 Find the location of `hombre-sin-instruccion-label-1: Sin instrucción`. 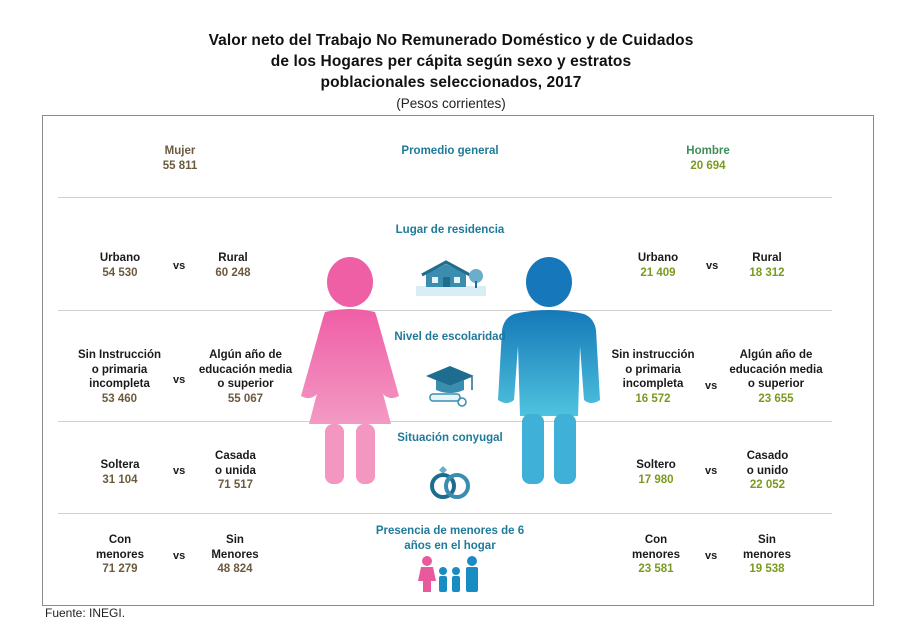

hombre-sin-instruccion-label-1: Sin instrucción is located at coordinates (653, 355).